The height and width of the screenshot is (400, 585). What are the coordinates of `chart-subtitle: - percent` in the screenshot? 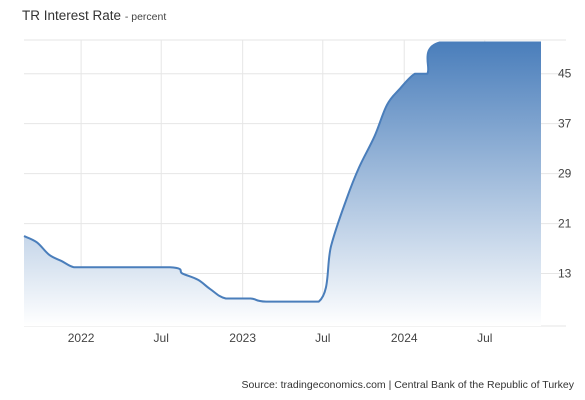 It's located at (145, 17).